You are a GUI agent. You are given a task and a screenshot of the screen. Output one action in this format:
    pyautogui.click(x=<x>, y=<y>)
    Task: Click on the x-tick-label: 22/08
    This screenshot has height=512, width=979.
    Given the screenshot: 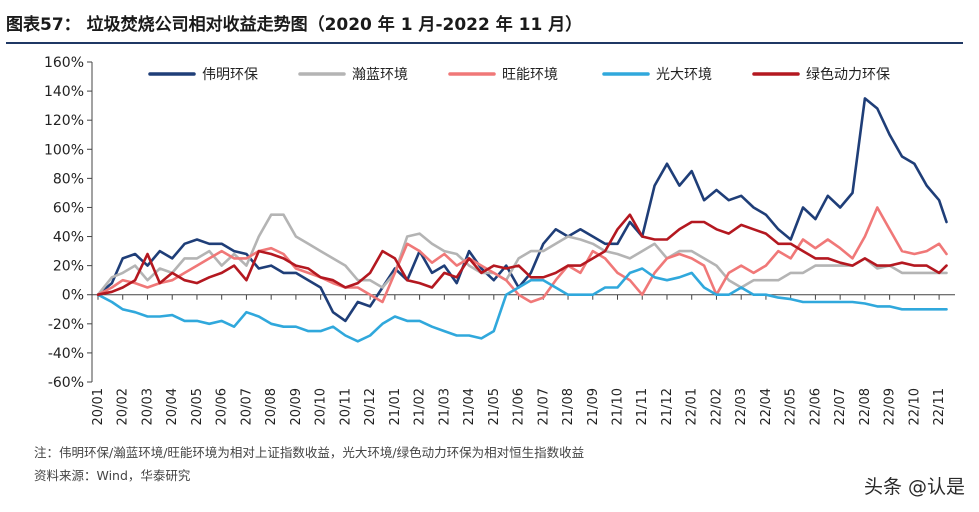 What is the action you would take?
    pyautogui.click(x=865, y=406)
    